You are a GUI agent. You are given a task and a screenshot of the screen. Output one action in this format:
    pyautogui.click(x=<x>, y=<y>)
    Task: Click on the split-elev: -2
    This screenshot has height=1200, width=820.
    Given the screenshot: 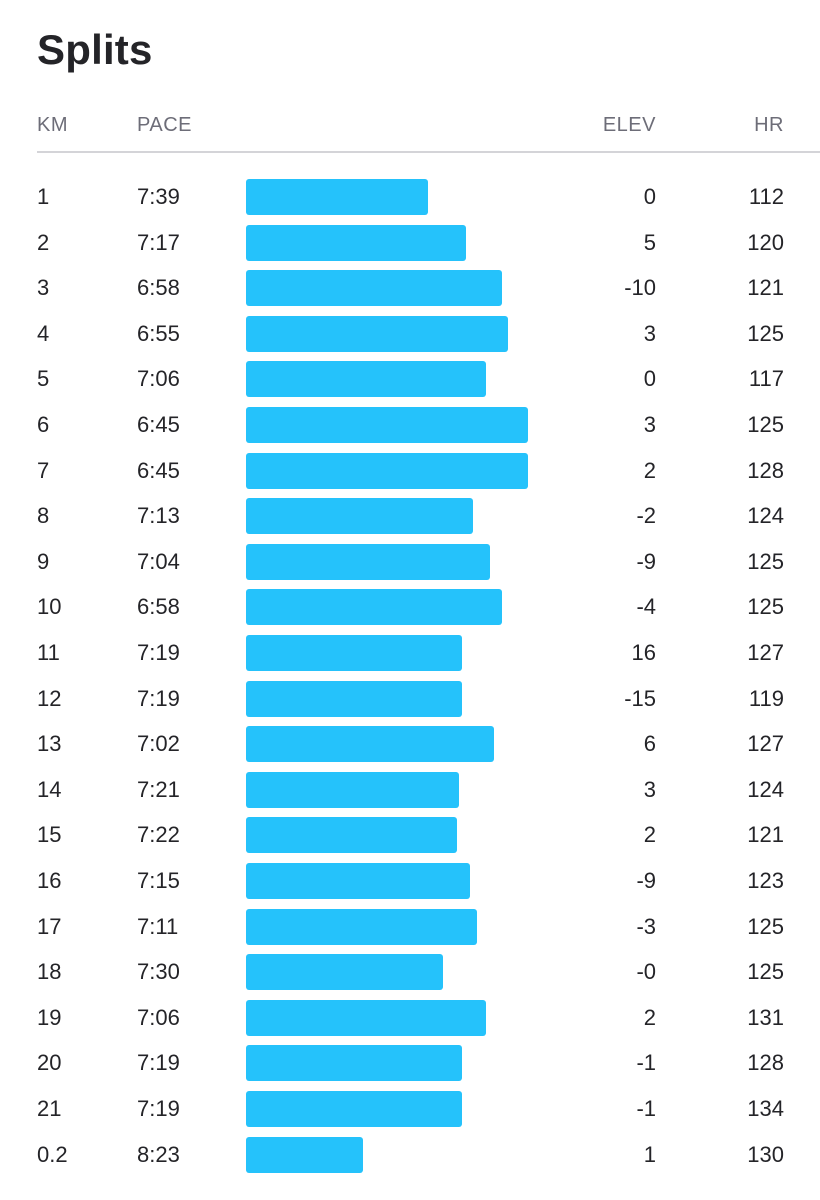 What is the action you would take?
    pyautogui.click(x=646, y=516)
    